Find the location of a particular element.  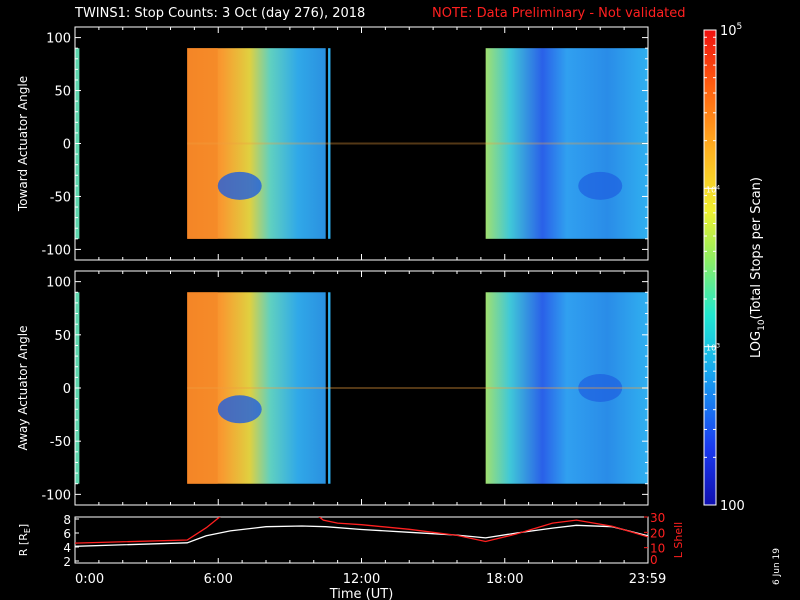

colorbar-label: LOG10(Total Stops per Scan) is located at coordinates (758, 267).